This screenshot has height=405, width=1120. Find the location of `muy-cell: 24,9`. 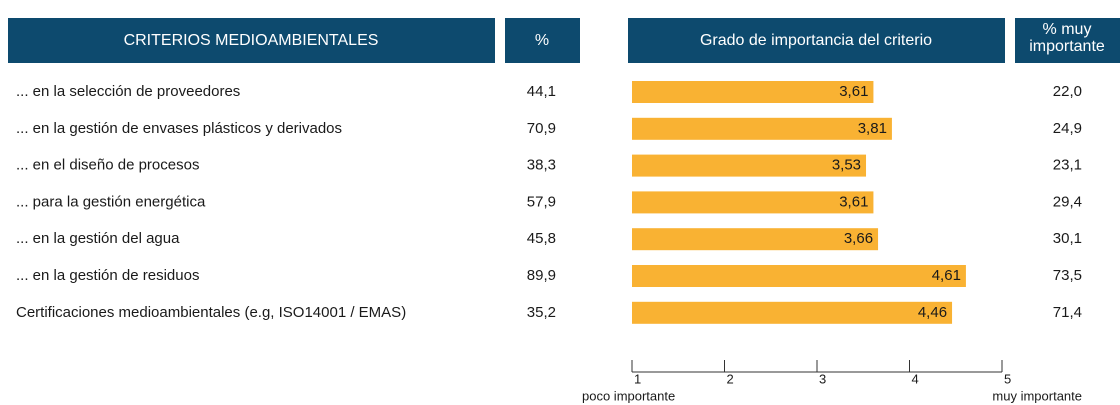

muy-cell: 24,9 is located at coordinates (1067, 128).